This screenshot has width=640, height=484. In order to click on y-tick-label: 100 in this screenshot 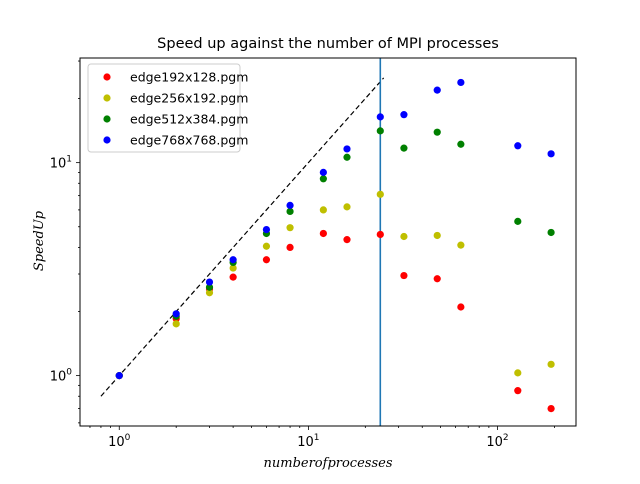, I will do `click(61, 376)`.